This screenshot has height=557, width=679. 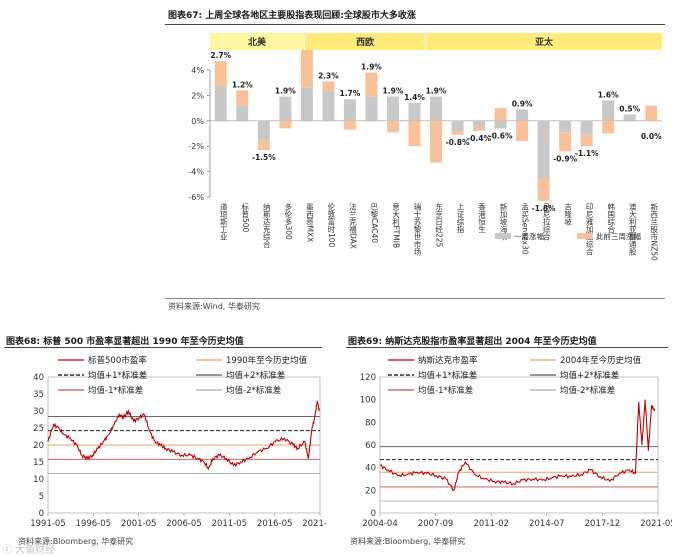 What do you see at coordinates (349, 93) in the screenshot?
I see `data-label: 1.7%` at bounding box center [349, 93].